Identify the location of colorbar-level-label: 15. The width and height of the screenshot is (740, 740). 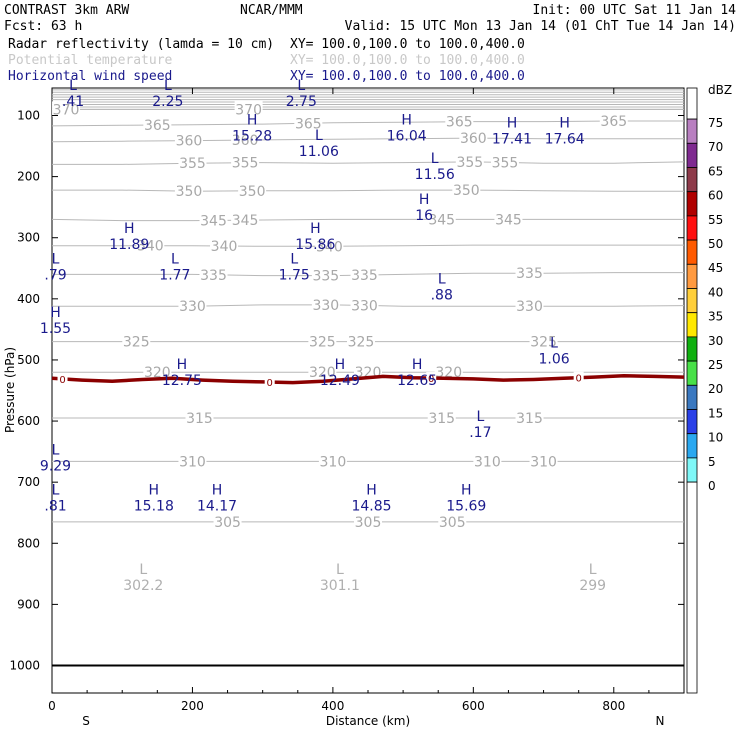
(715, 413).